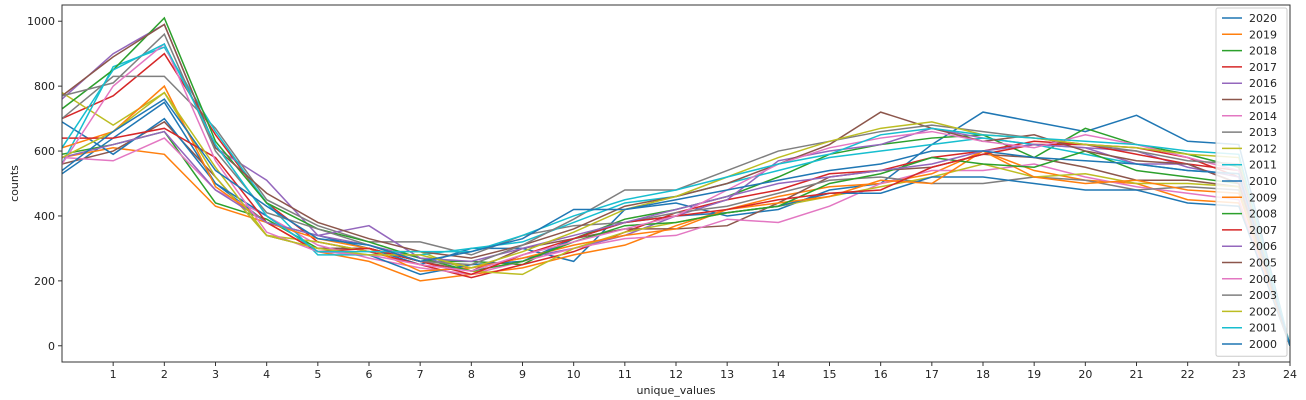 The height and width of the screenshot is (400, 1306). Describe the element at coordinates (1263, 279) in the screenshot. I see `legend-label-2004: 2004` at that location.